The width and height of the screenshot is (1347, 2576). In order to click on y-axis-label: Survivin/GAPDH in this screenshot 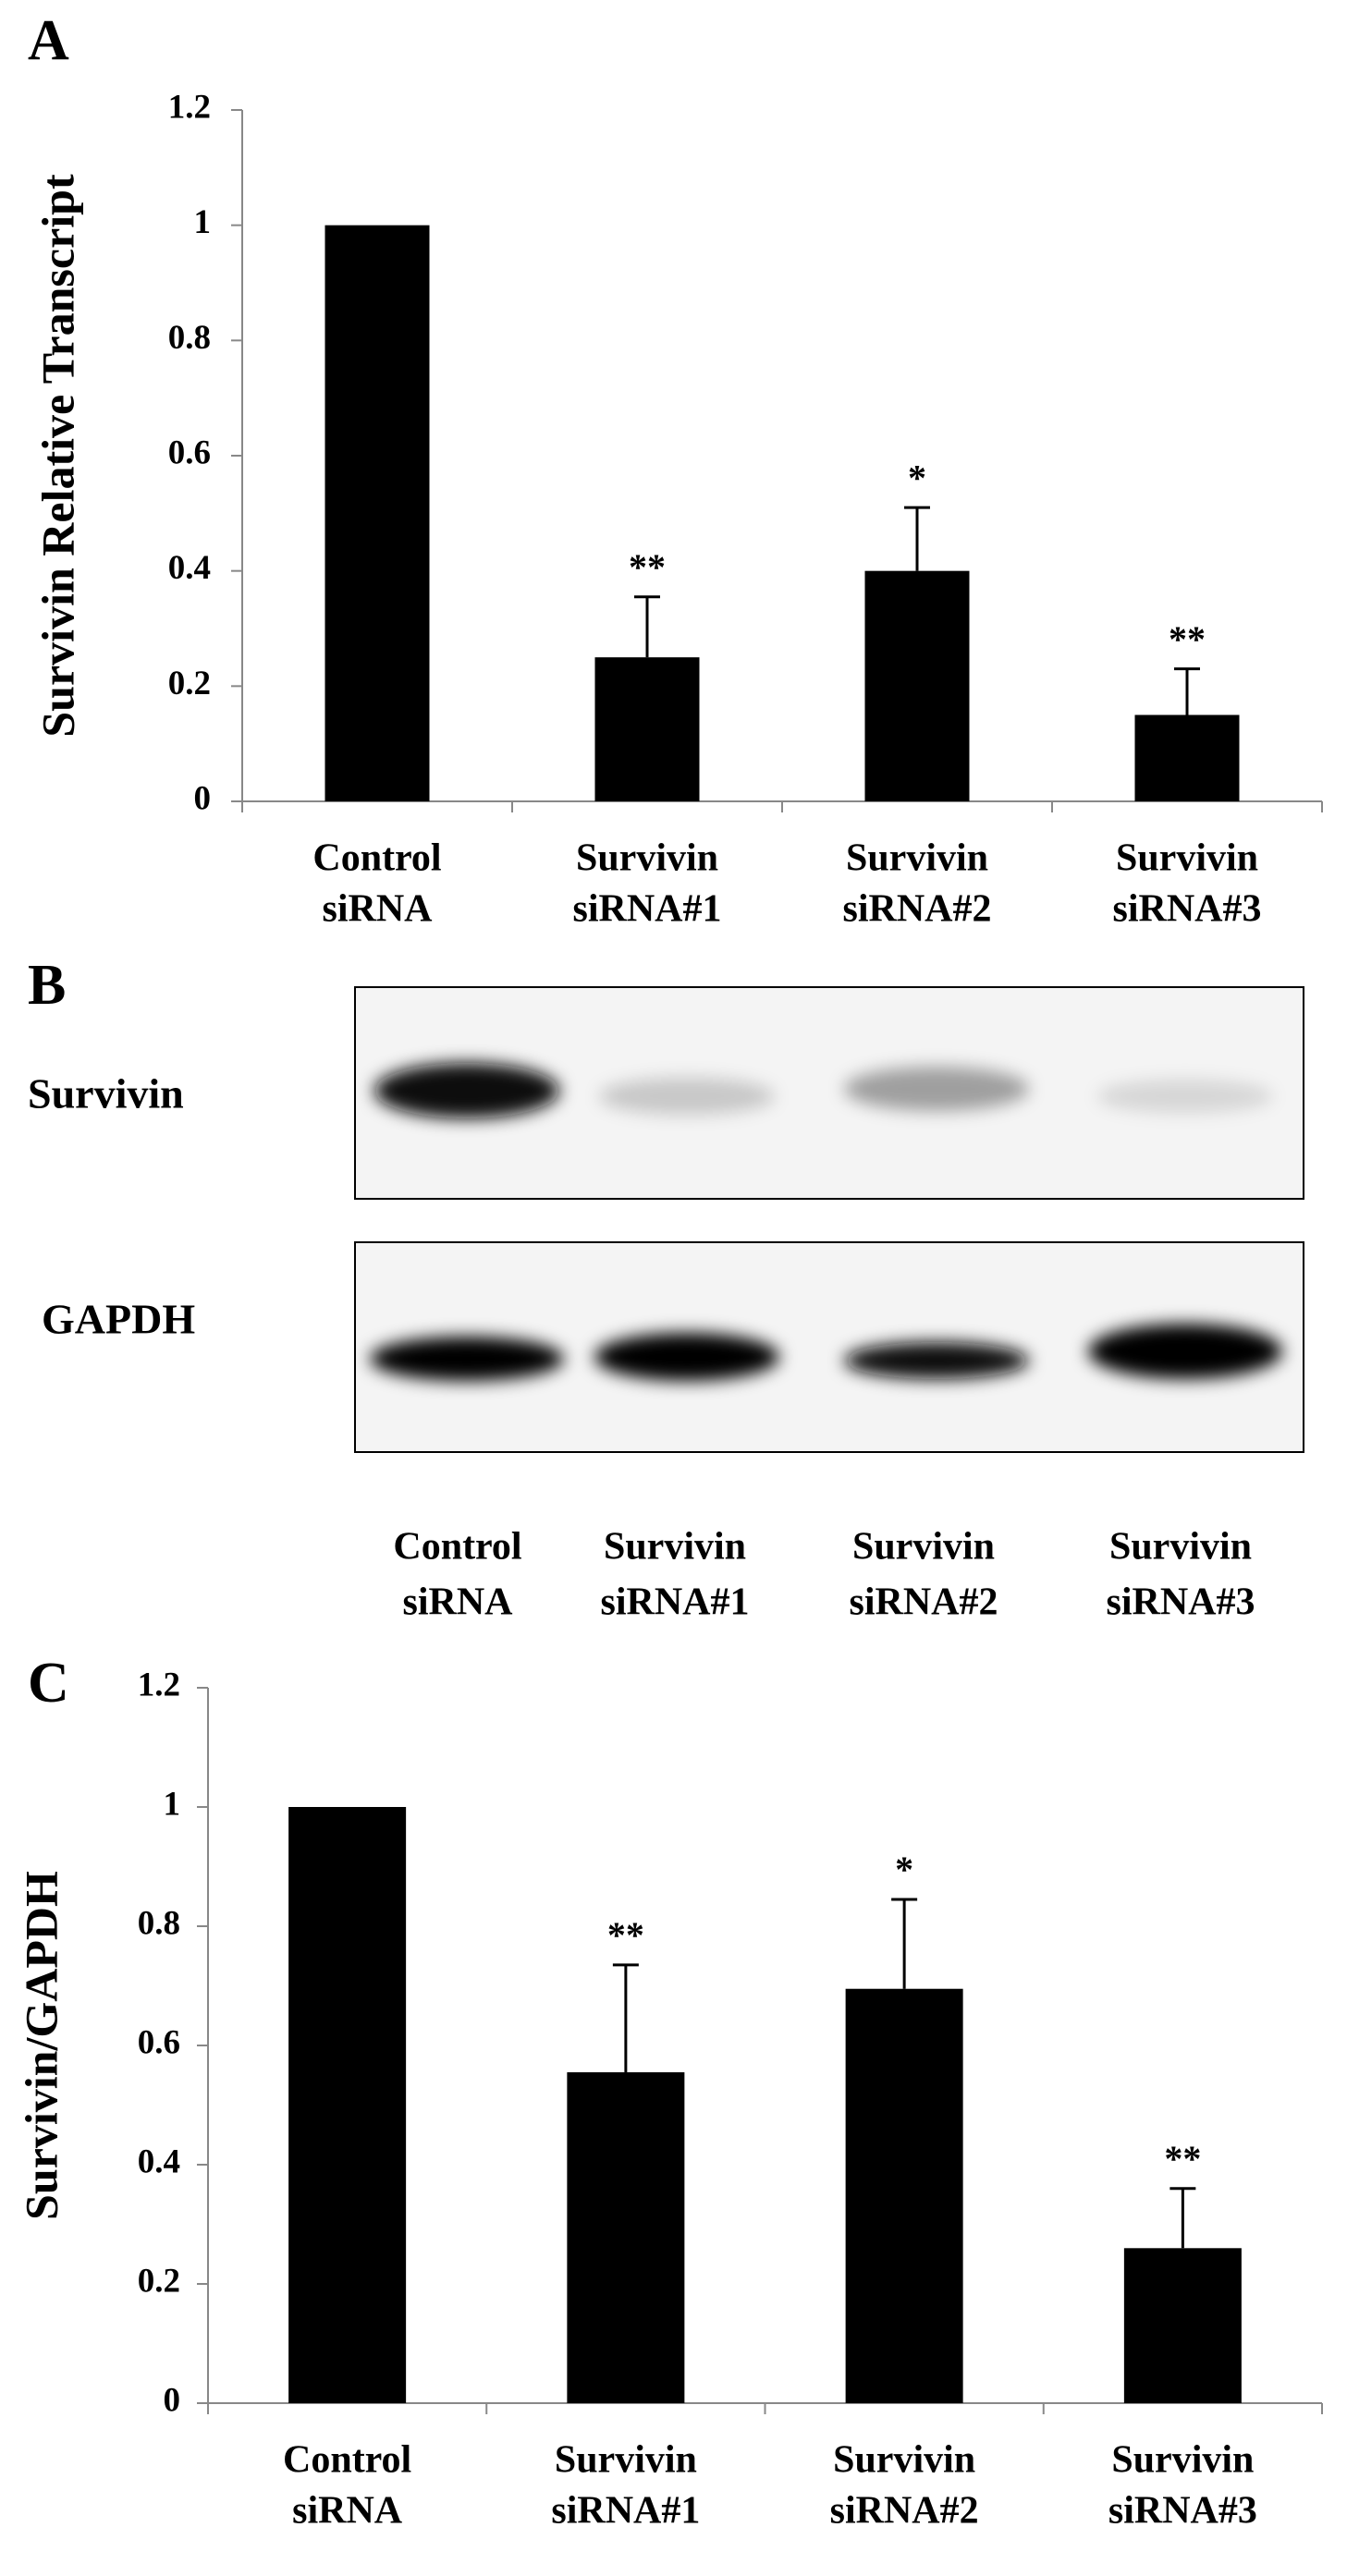, I will do `click(41, 2045)`.